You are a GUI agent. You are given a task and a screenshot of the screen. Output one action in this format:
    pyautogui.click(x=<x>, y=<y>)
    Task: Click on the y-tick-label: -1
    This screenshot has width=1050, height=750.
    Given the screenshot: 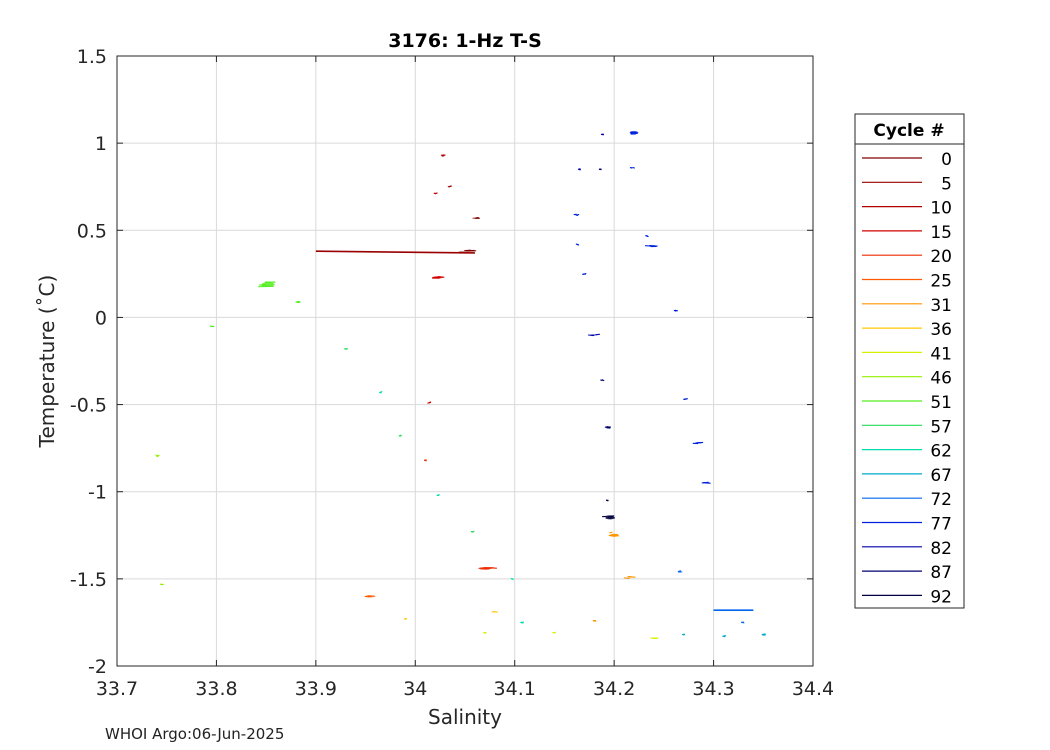 What is the action you would take?
    pyautogui.click(x=97, y=493)
    